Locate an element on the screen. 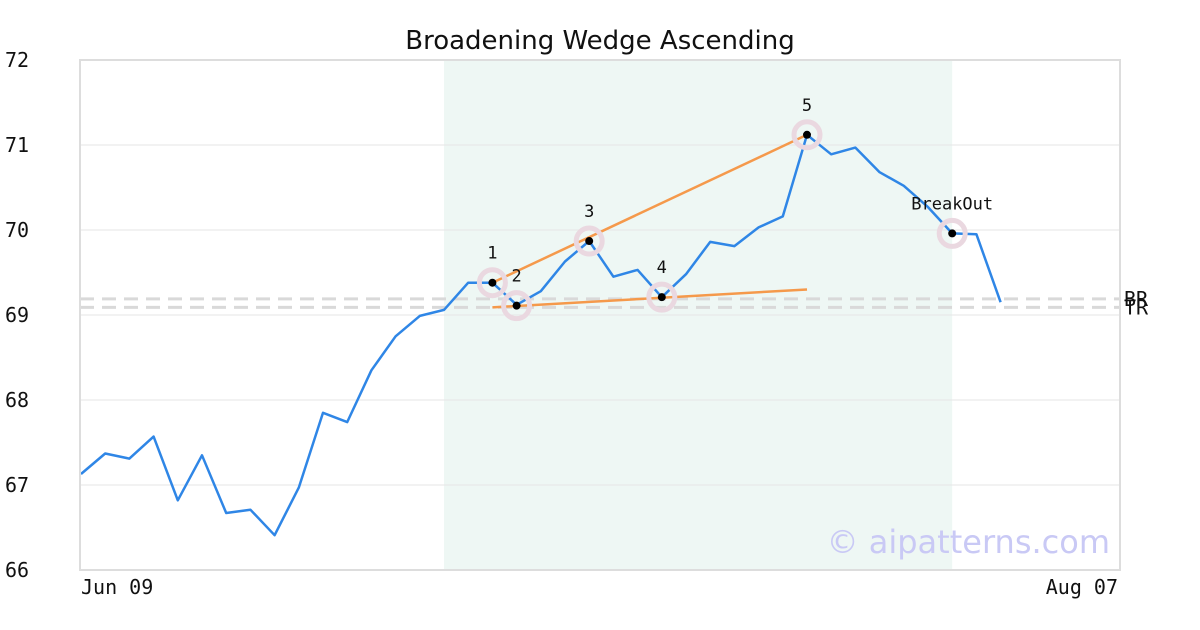 This screenshot has width=1200, height=630. y-tick-label: 66 is located at coordinates (17, 570).